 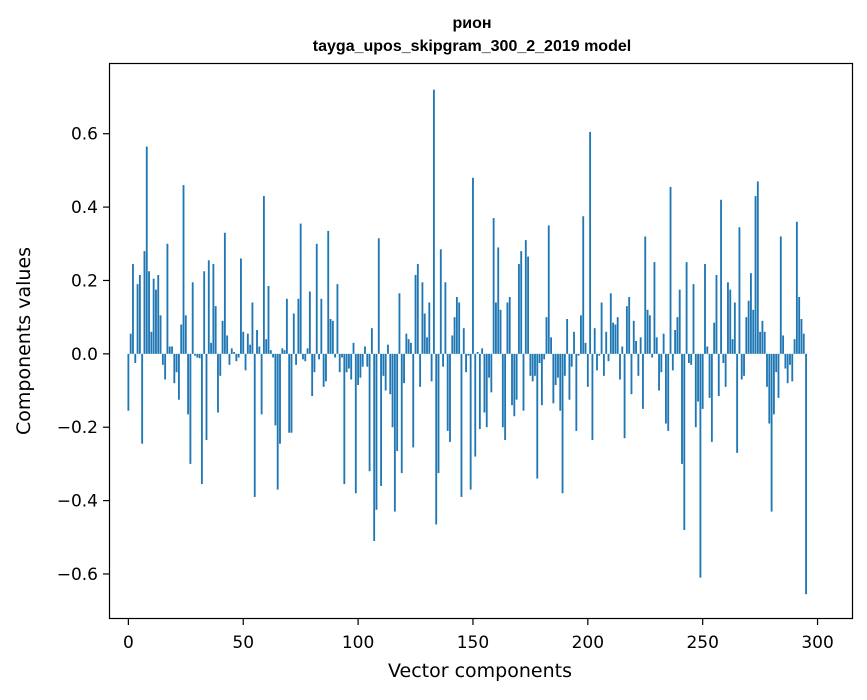 What do you see at coordinates (77, 502) in the screenshot?
I see `y-tick-label: −0.4` at bounding box center [77, 502].